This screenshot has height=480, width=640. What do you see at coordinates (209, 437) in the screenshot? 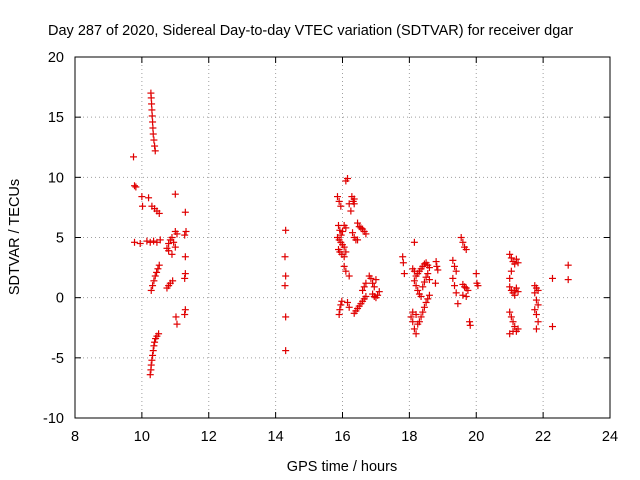
I see `x-tick-label: 12` at bounding box center [209, 437].